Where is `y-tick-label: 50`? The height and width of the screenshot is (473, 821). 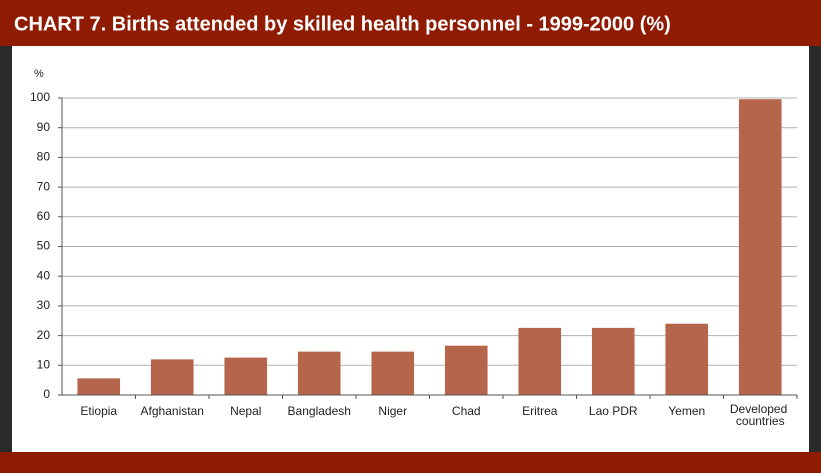 y-tick-label: 50 is located at coordinates (44, 246).